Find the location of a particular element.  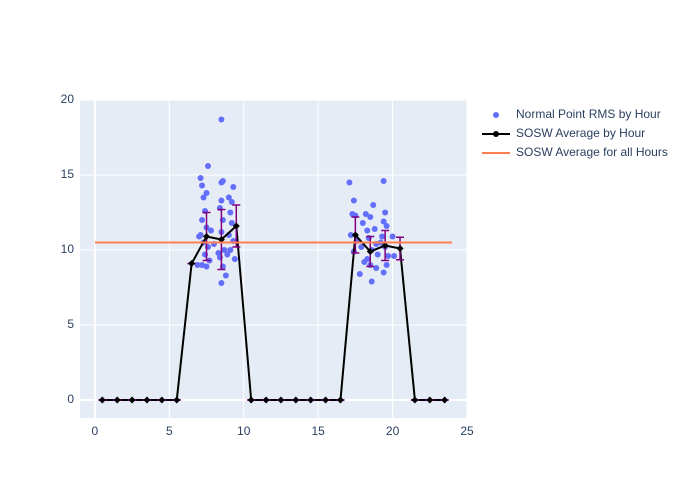

y-tick-label: 0 is located at coordinates (70, 399).